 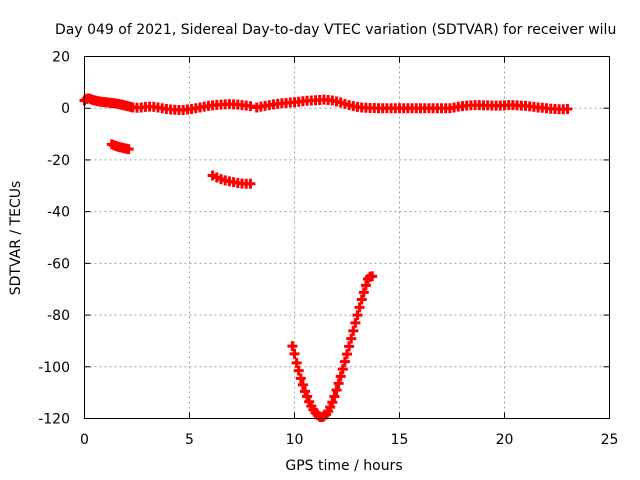 I want to click on y-tick-labels: -120 -100 -80 -60 -40 -20 0 20, so click(x=54, y=239).